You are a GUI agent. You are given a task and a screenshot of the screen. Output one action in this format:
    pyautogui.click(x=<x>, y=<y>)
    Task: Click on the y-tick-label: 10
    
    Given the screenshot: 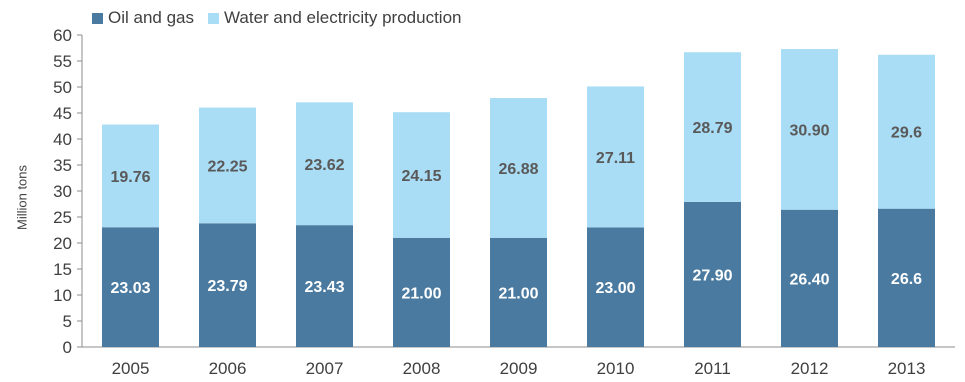 What is the action you would take?
    pyautogui.click(x=62, y=295)
    